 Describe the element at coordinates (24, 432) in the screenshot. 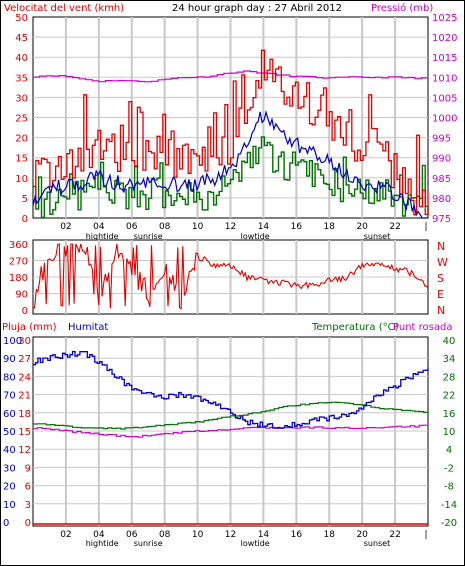

I see `rain-tick-label: 15` at that location.